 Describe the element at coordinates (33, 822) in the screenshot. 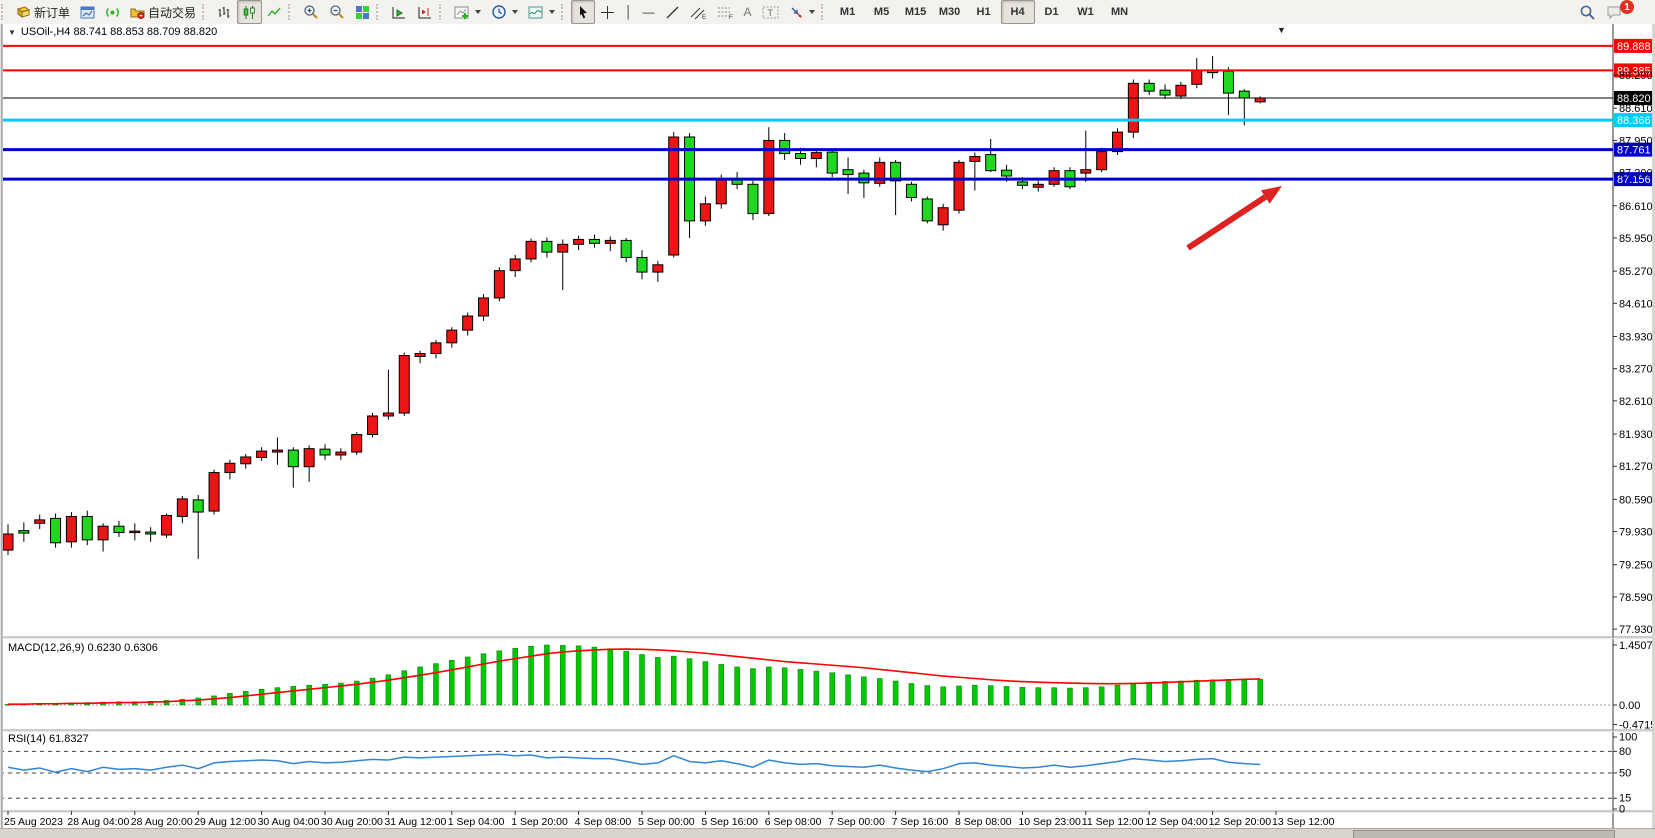

I see `time-tick-label: 25 Aug 2023` at that location.